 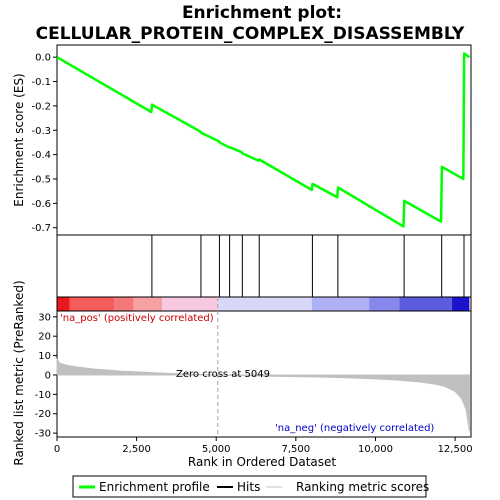 What do you see at coordinates (263, 395) in the screenshot?
I see `ranking-metric-area` at bounding box center [263, 395].